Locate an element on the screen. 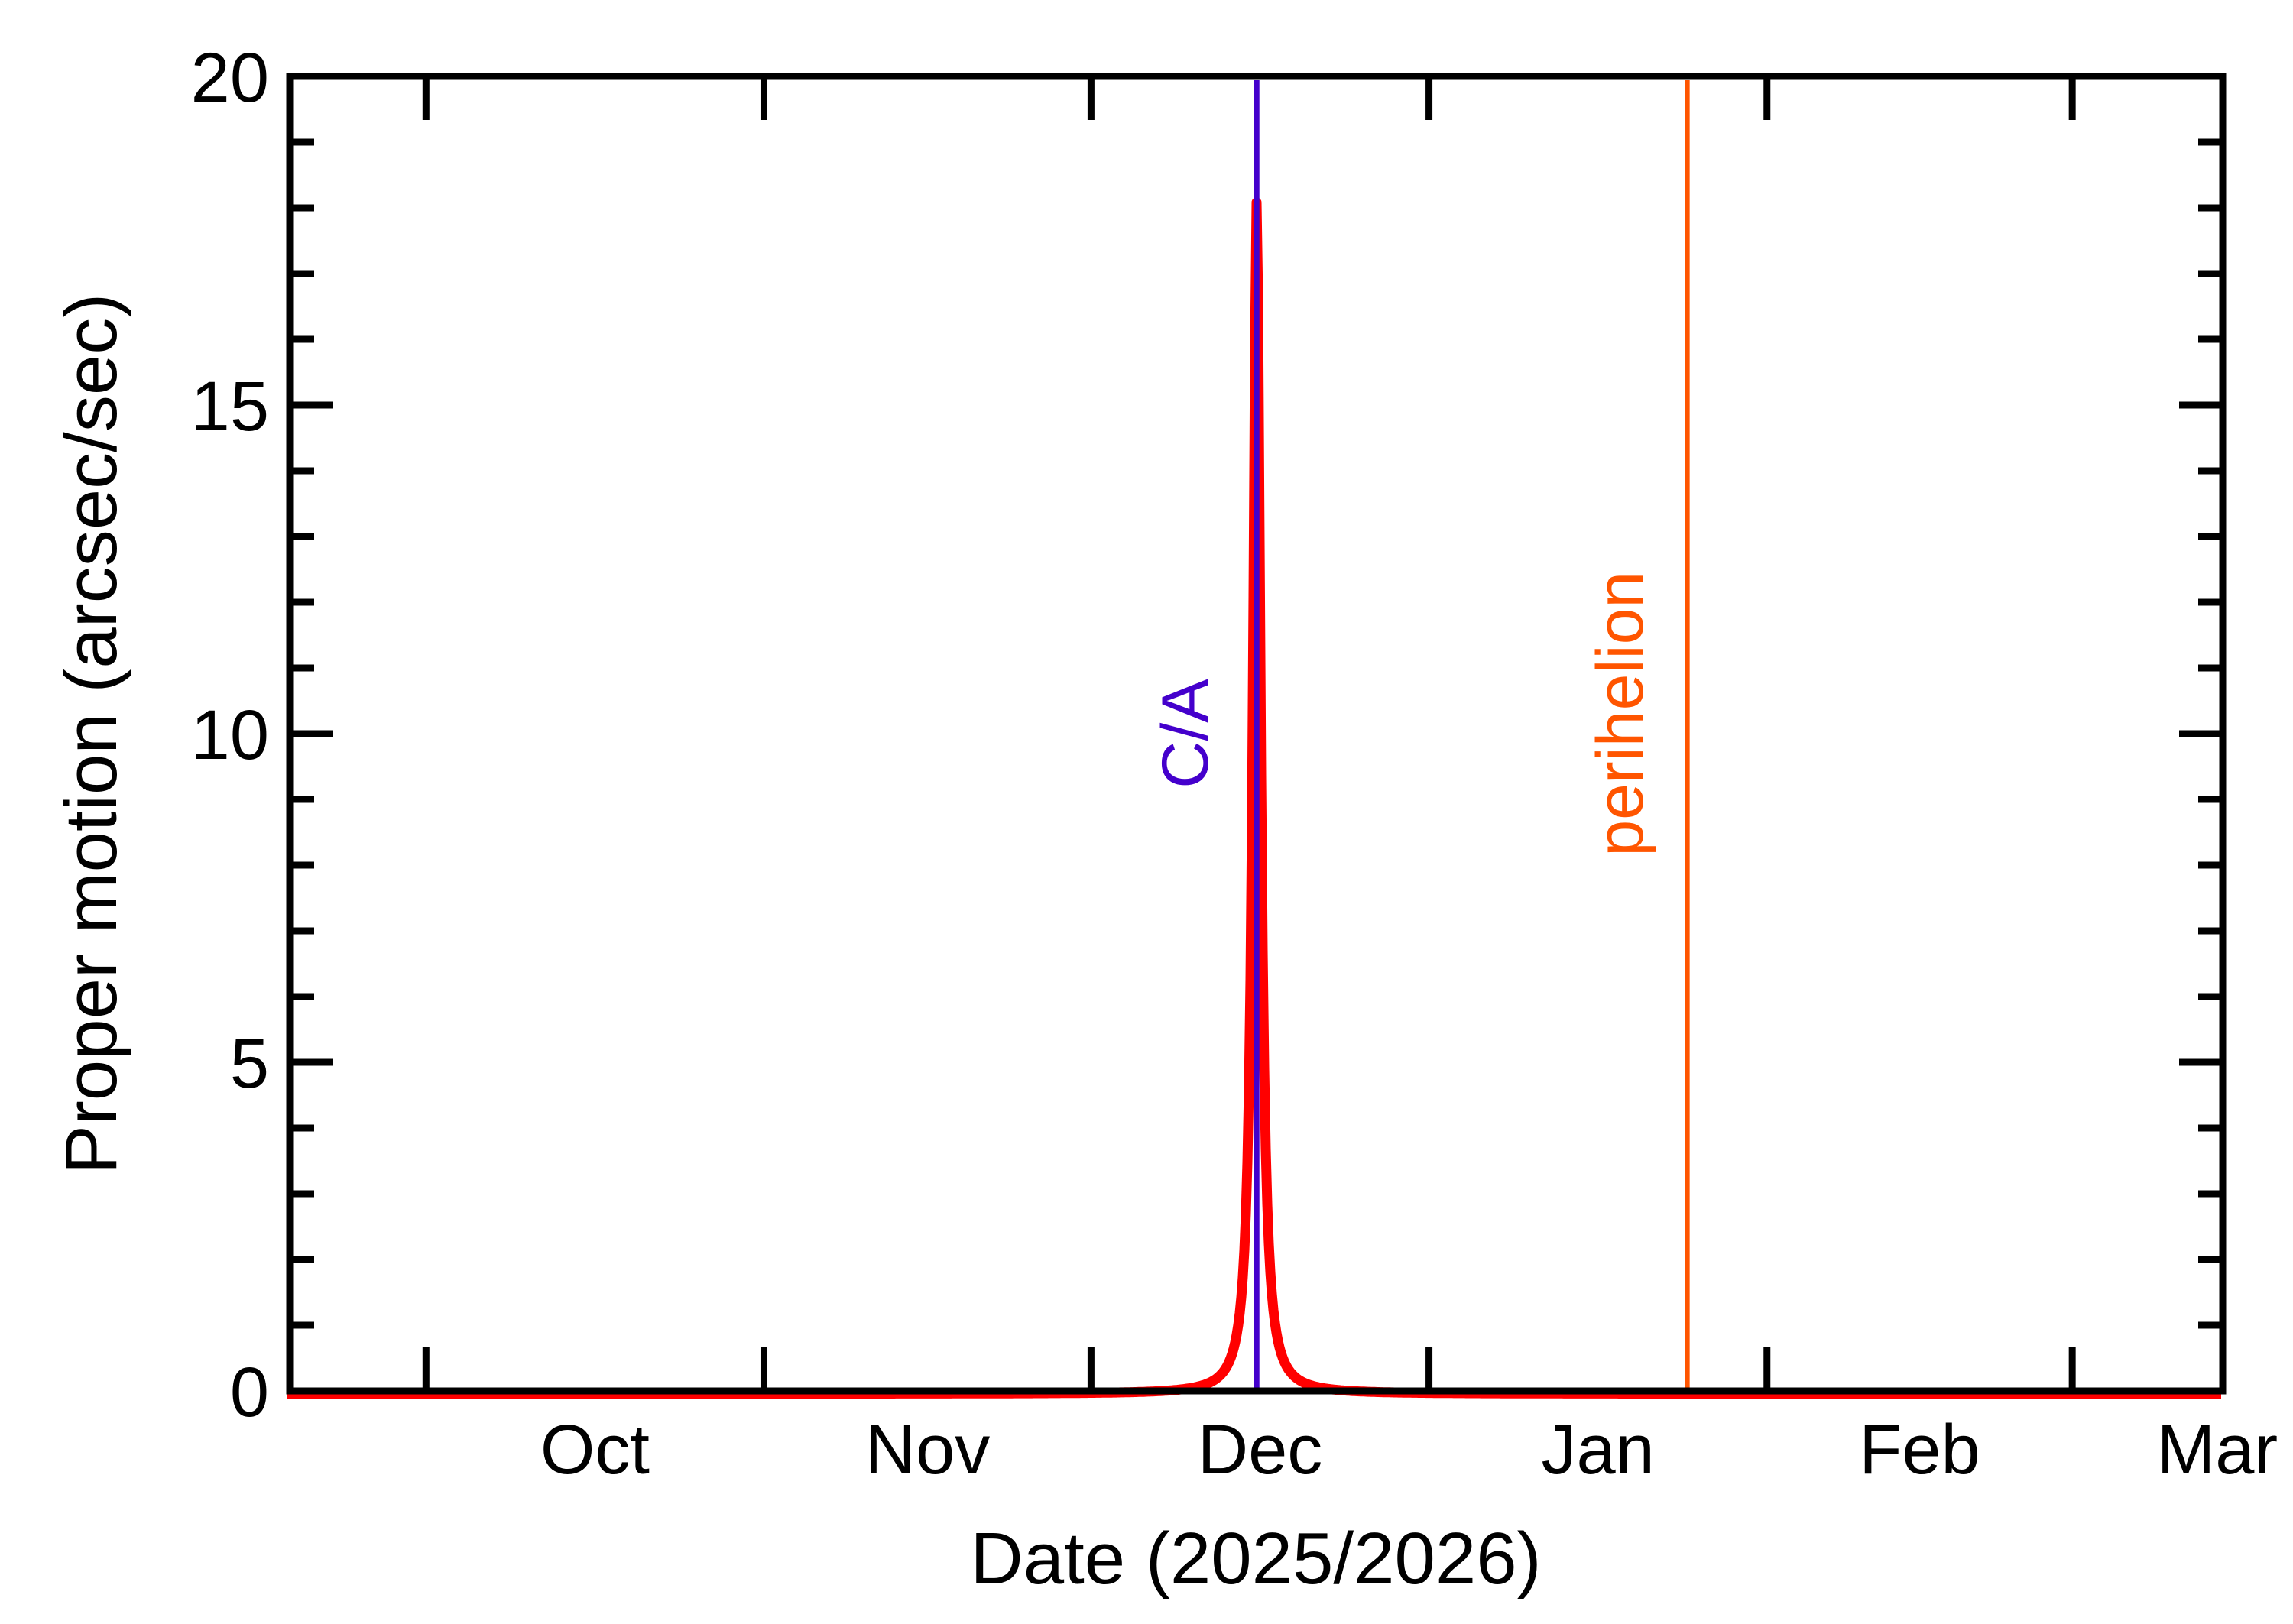  month-label: Jan is located at coordinates (1598, 1450).